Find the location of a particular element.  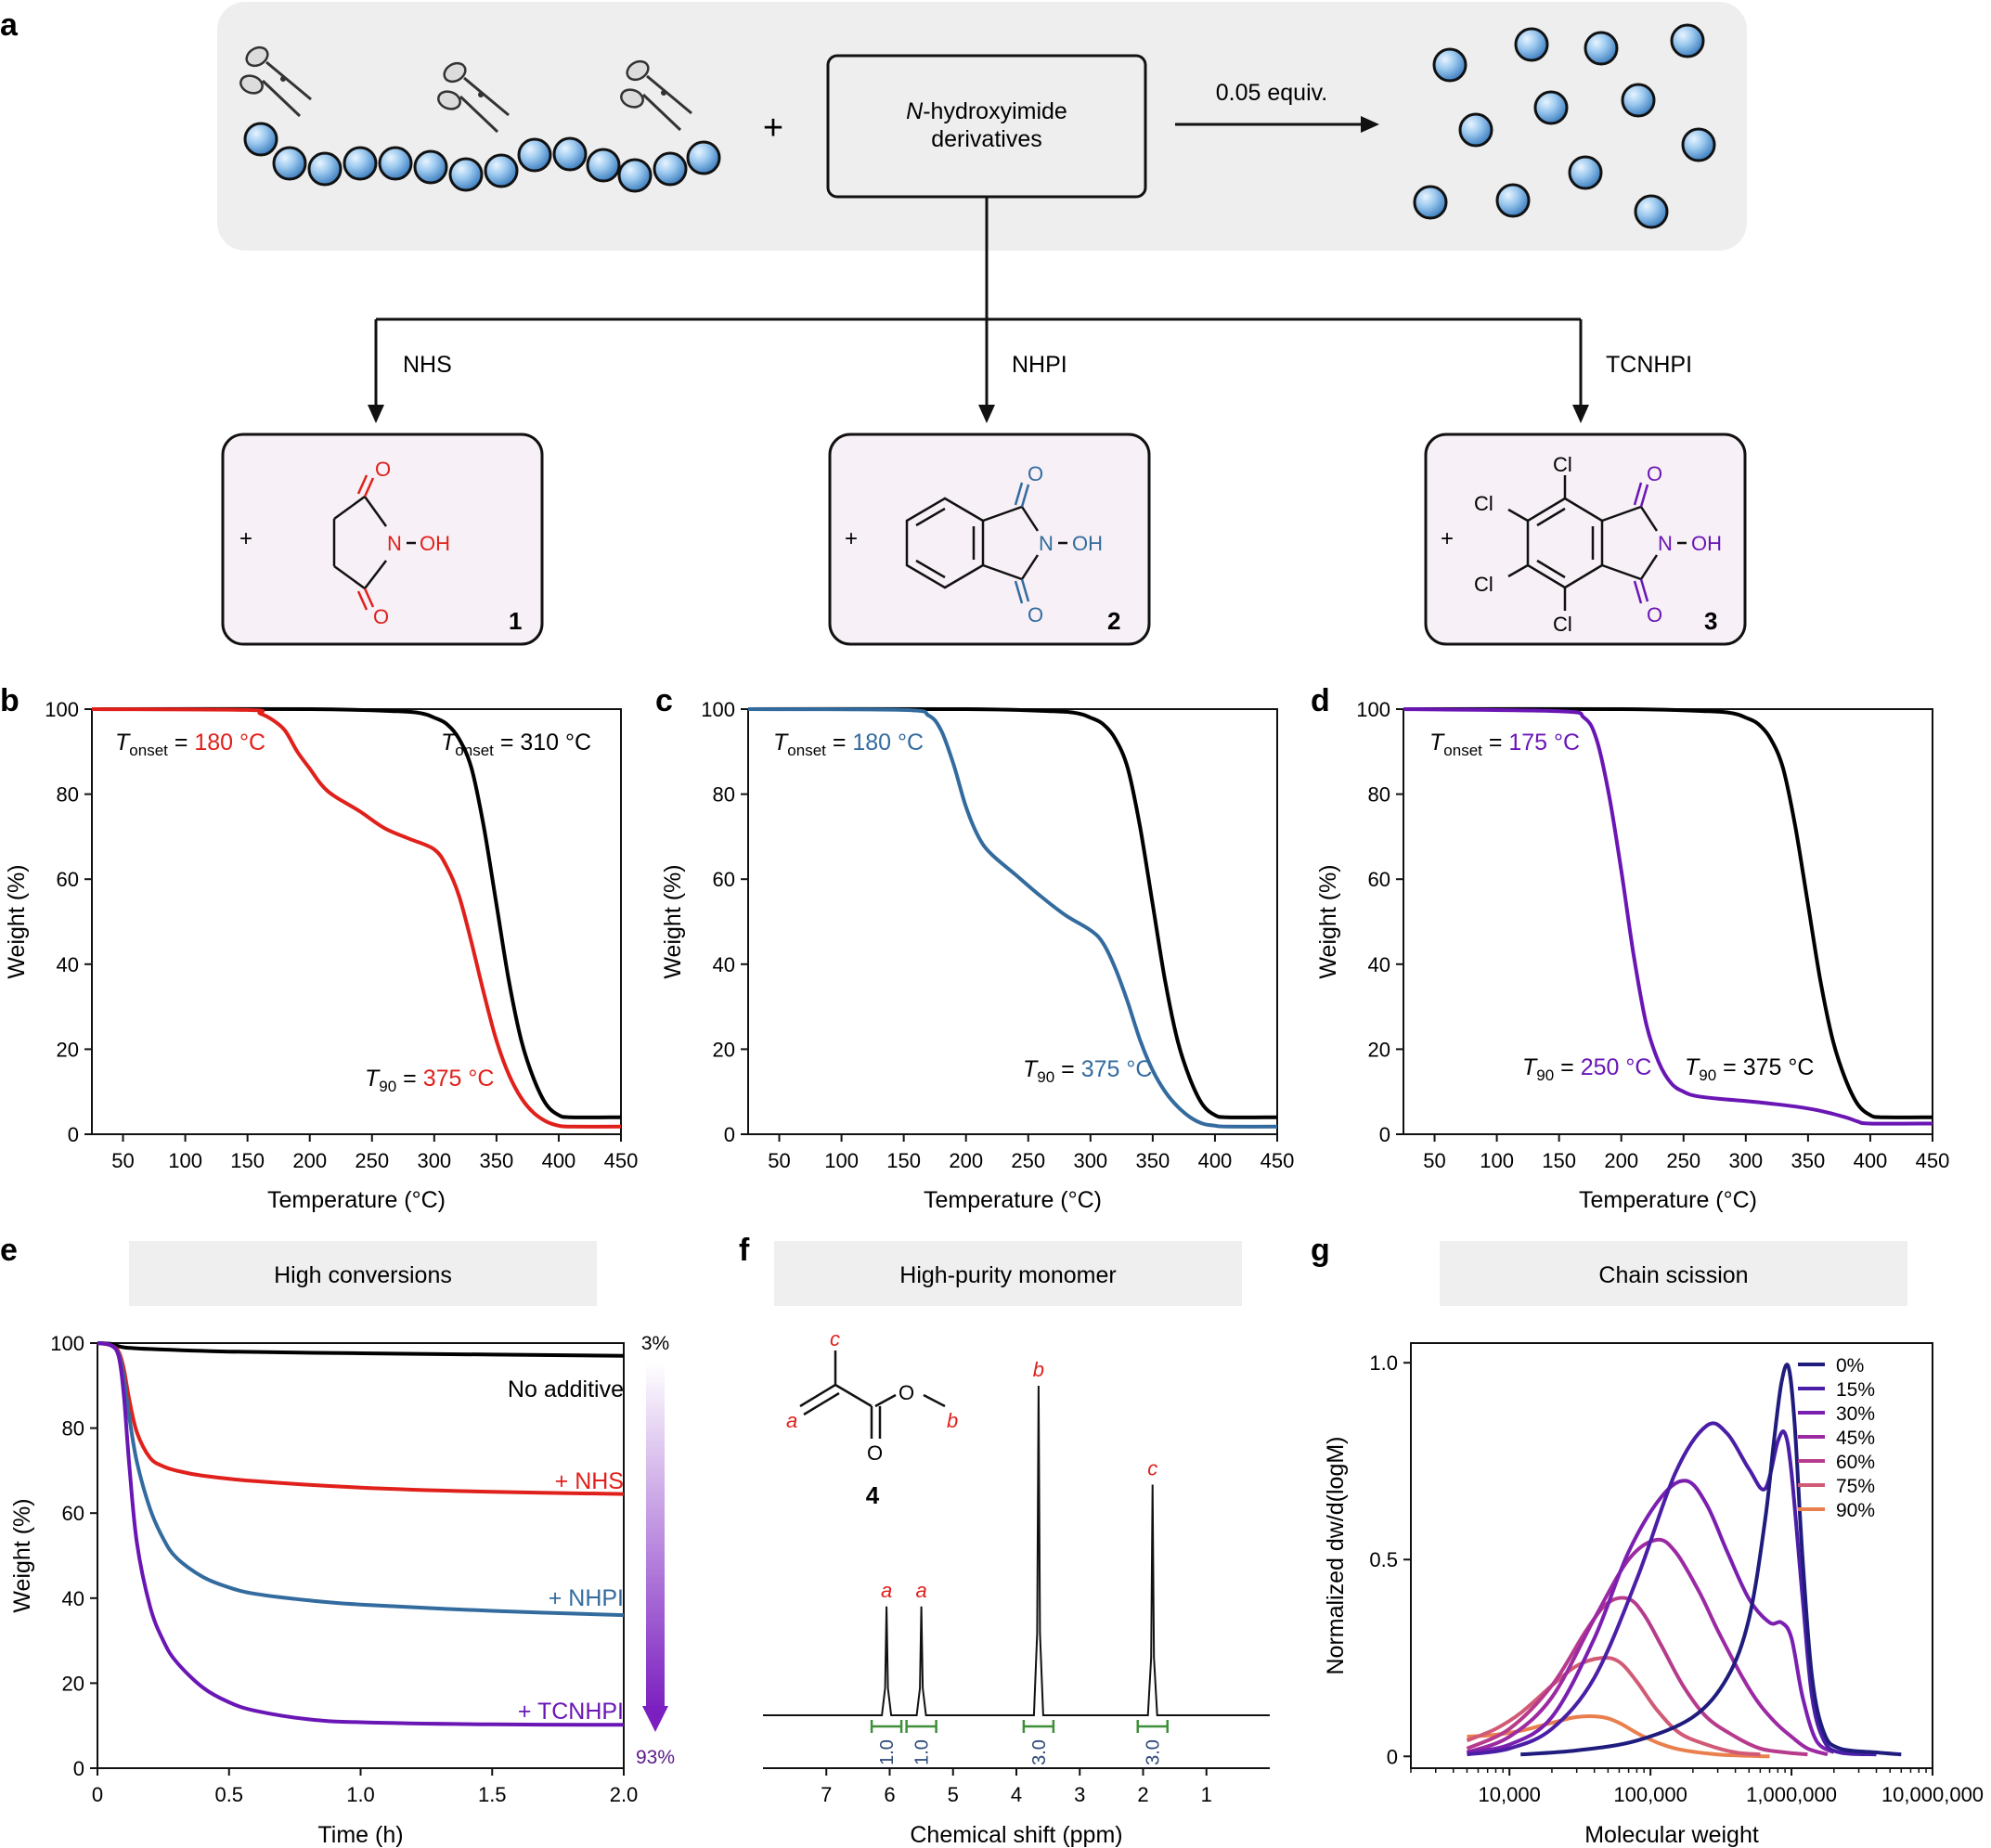

panel-label-b: b is located at coordinates (10, 700).